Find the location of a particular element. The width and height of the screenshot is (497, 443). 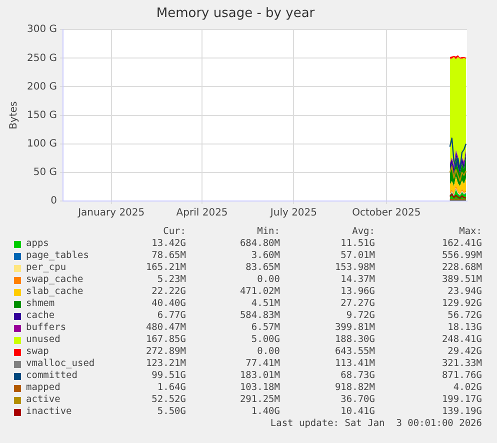

text: 248.41G is located at coordinates (462, 340).